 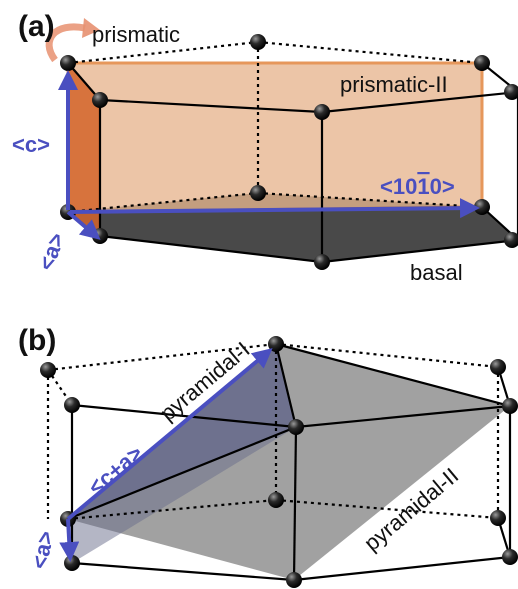 I want to click on prismatic-label: prismatic, so click(x=136, y=34).